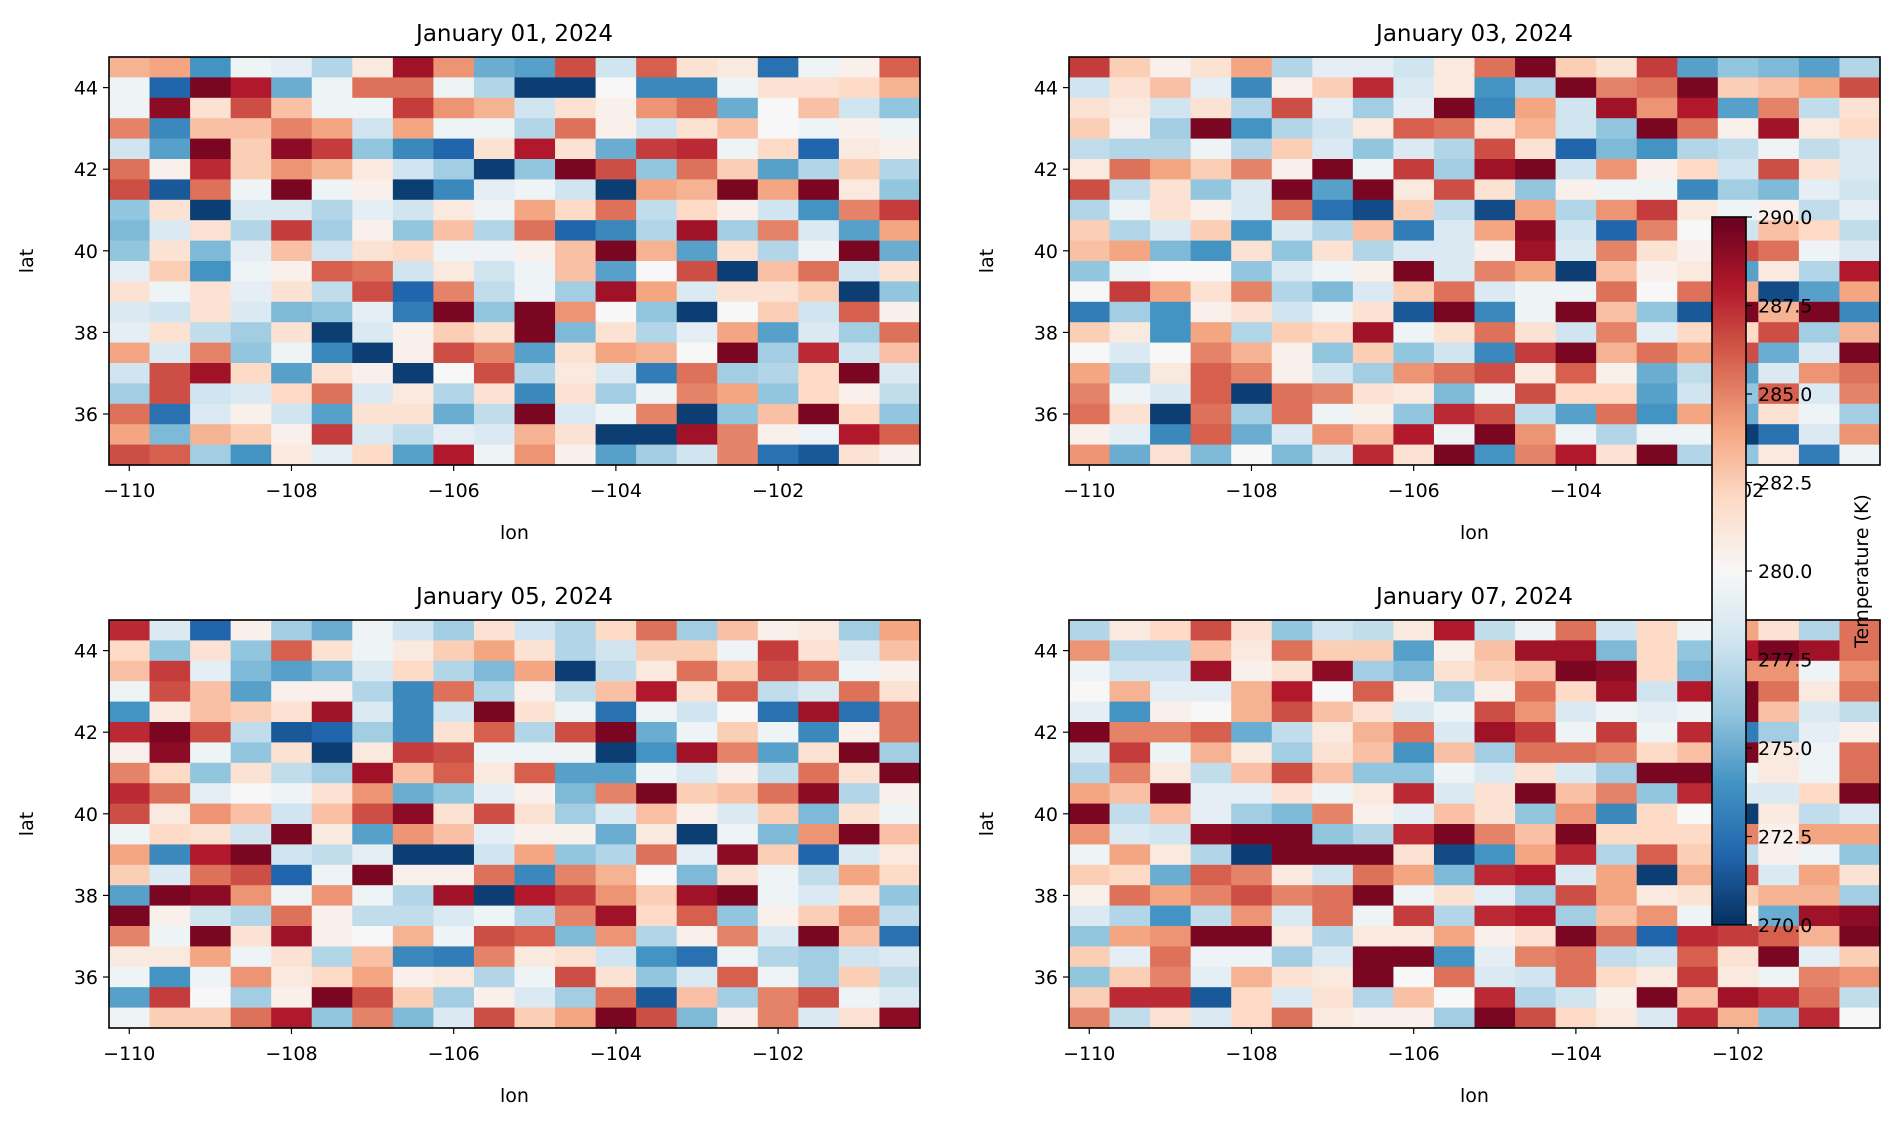  I want to click on y-tick-label: 36, so click(1046, 978).